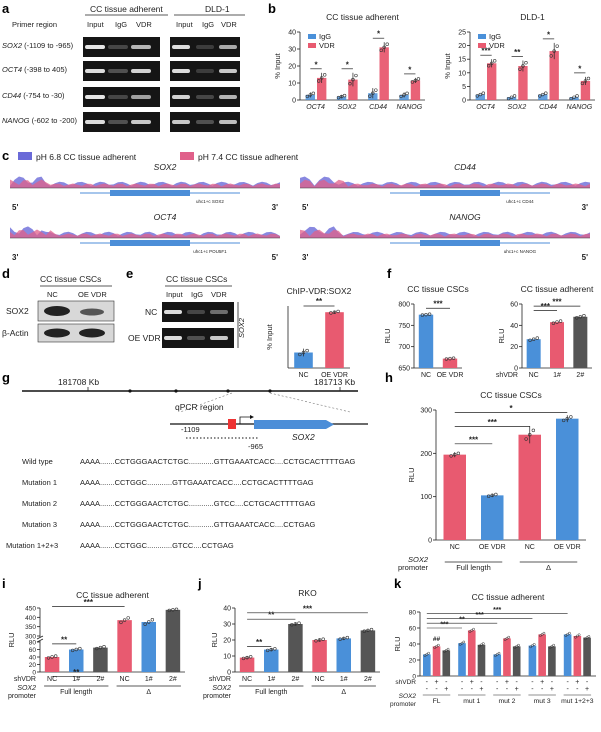 The width and height of the screenshot is (601, 732). What do you see at coordinates (244, 420) in the screenshot?
I see `g-tss-arrow` at bounding box center [244, 420].